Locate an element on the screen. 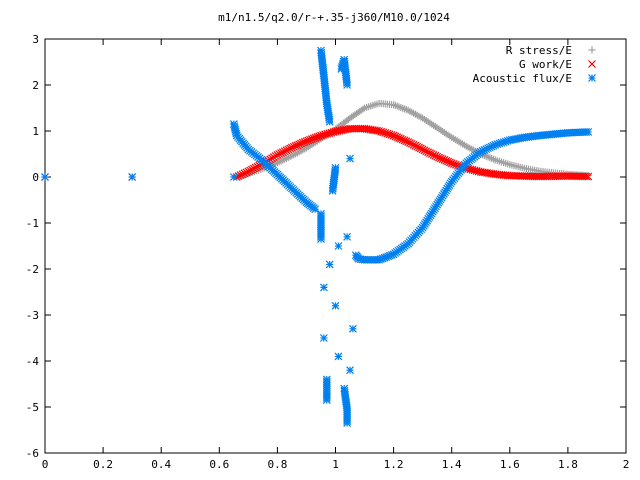  series-1-point is located at coordinates (363, 109).